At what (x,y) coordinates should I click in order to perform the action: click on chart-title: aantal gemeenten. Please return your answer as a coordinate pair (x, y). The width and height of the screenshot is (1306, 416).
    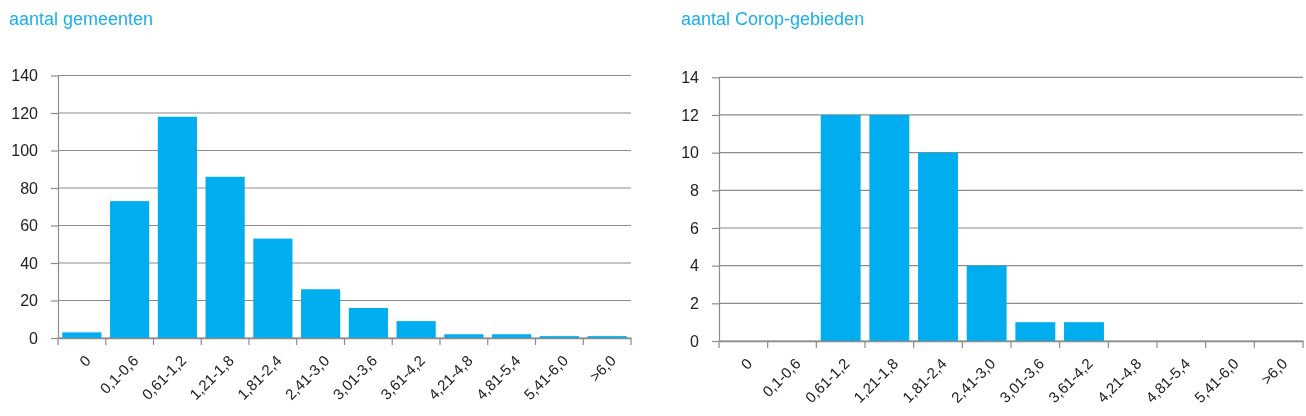
    Looking at the image, I should click on (81, 19).